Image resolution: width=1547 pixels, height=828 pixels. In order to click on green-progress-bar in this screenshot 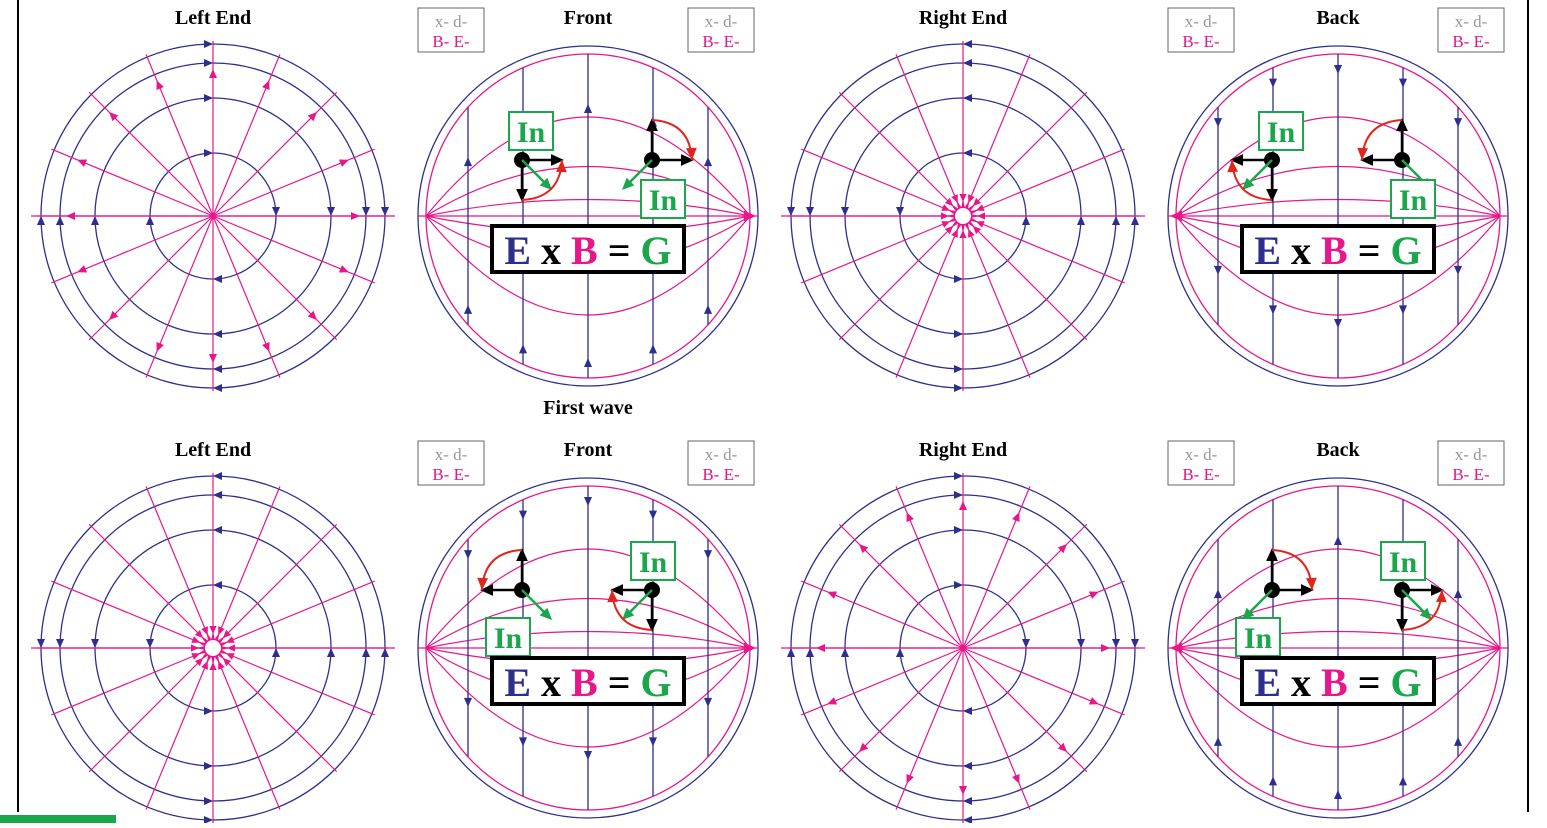, I will do `click(58, 819)`.